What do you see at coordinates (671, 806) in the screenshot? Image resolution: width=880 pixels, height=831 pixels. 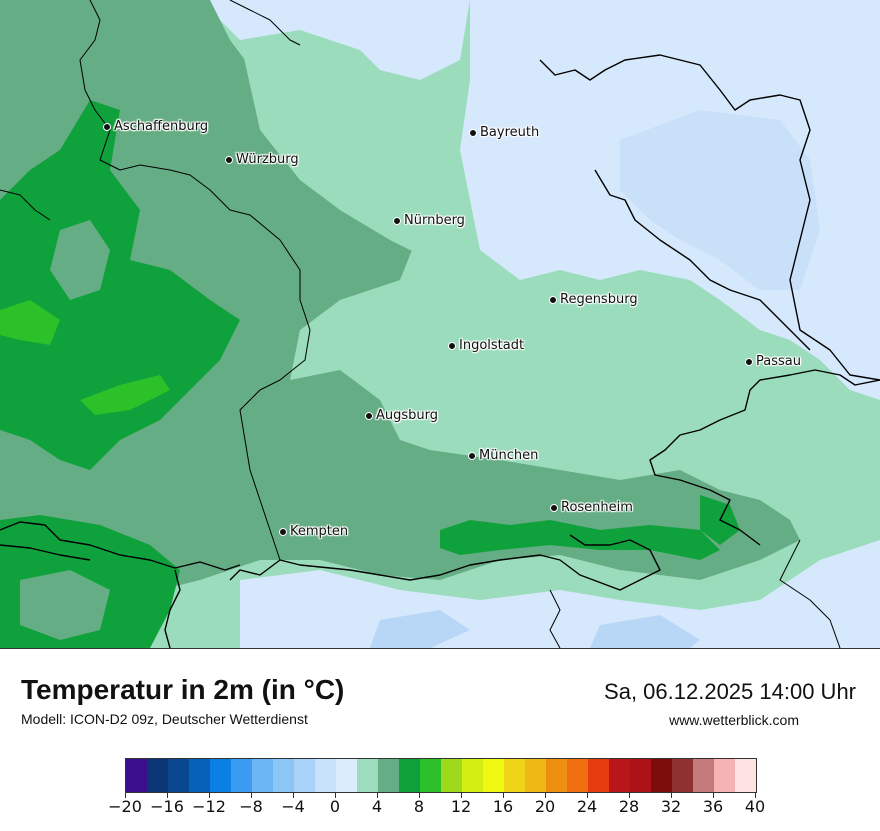 I see `colorbar-tick-label: 32` at bounding box center [671, 806].